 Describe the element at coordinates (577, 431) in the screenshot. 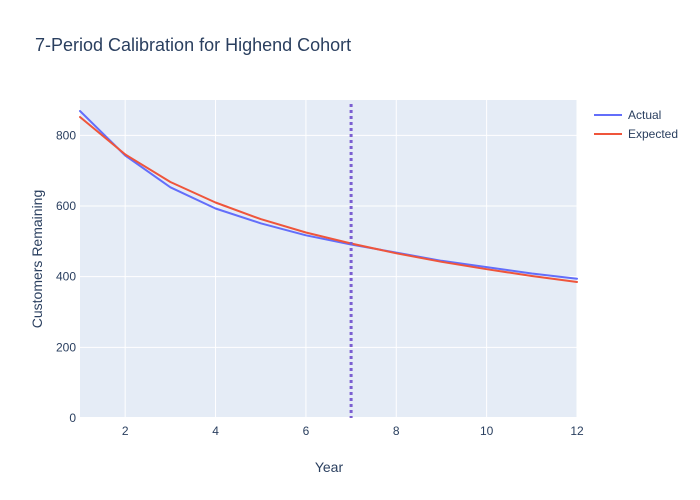

I see `x-tick-label: 12` at that location.